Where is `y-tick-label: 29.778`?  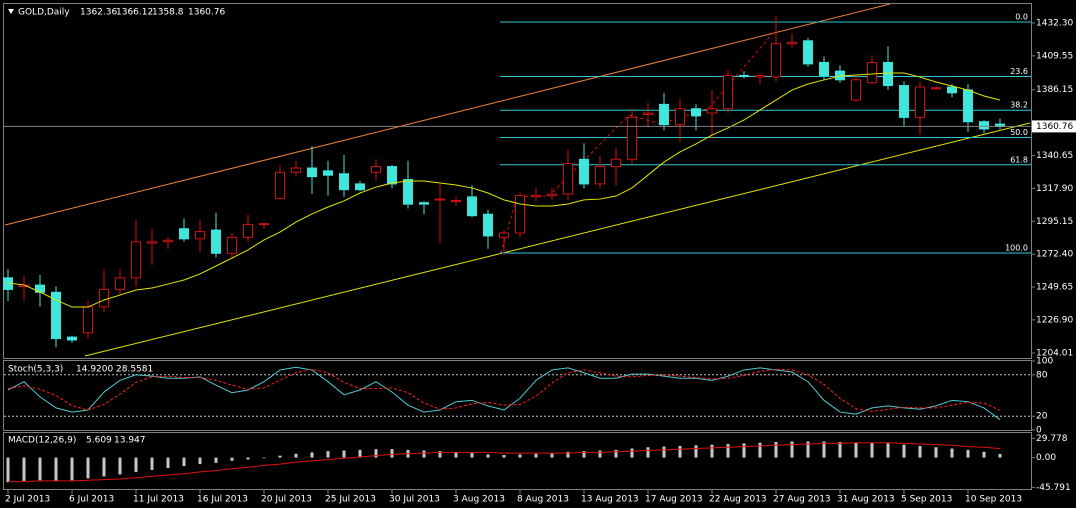
y-tick-label: 29.778 is located at coordinates (1052, 439).